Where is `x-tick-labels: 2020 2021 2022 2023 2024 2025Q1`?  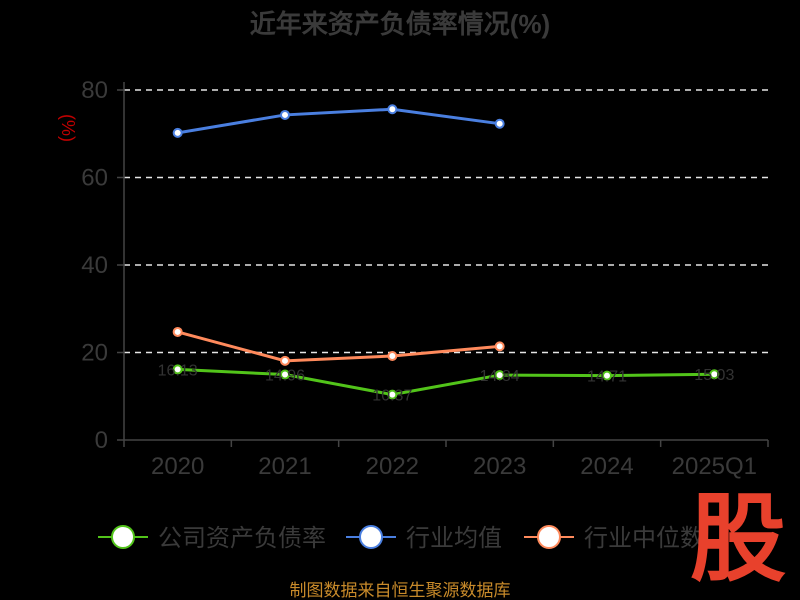
x-tick-labels: 2020 2021 2022 2023 2024 2025Q1 is located at coordinates (446, 460).